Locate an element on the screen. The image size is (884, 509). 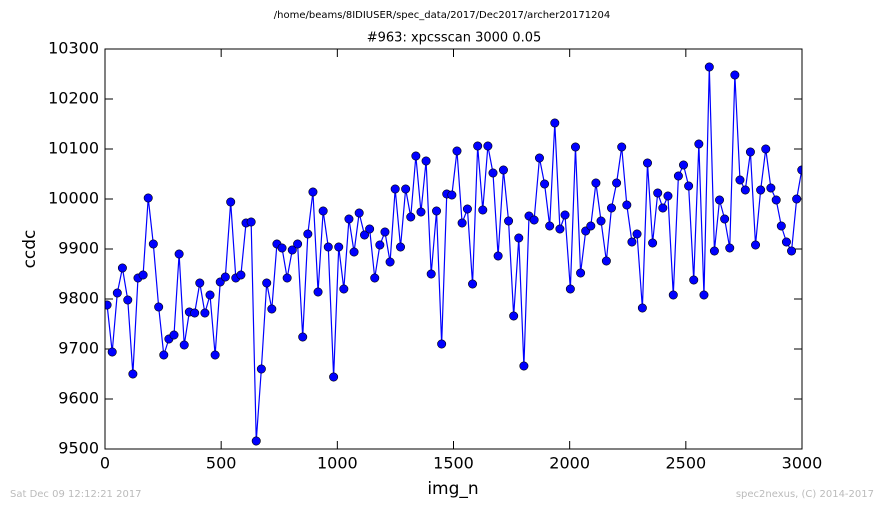
x-tick-label: 1000 is located at coordinates (337, 463).